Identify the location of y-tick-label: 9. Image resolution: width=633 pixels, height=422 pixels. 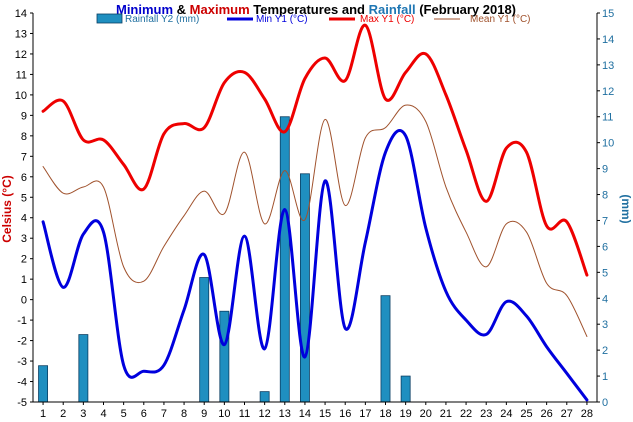
(24, 116).